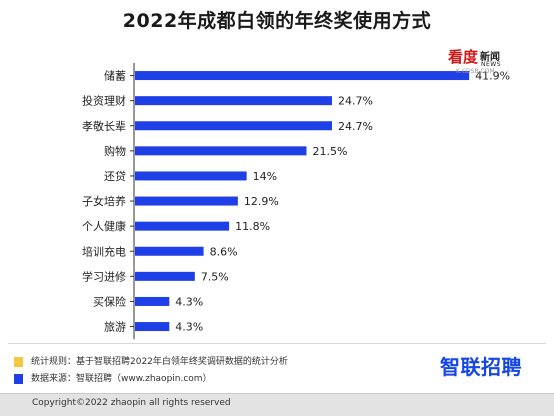 This screenshot has height=416, width=554. Describe the element at coordinates (104, 126) in the screenshot. I see `category-label: 孝敬长辈` at that location.